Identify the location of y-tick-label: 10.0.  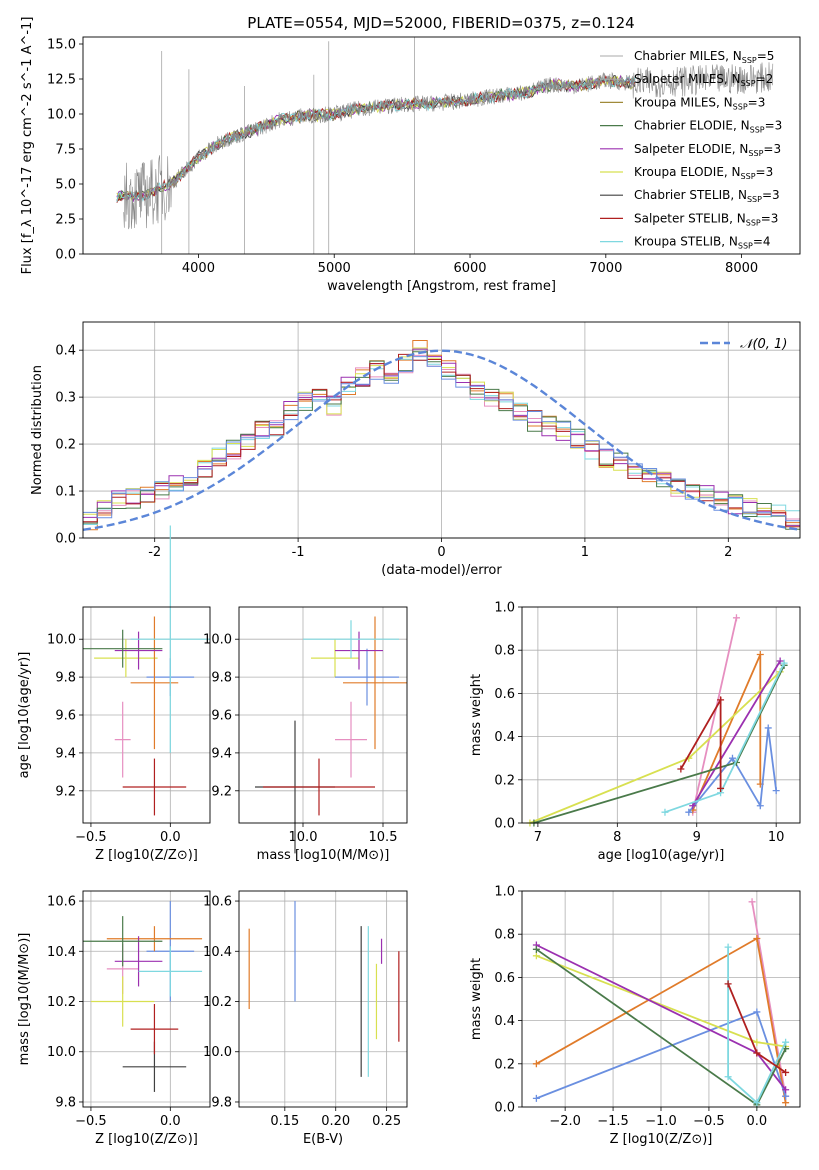
(61, 640).